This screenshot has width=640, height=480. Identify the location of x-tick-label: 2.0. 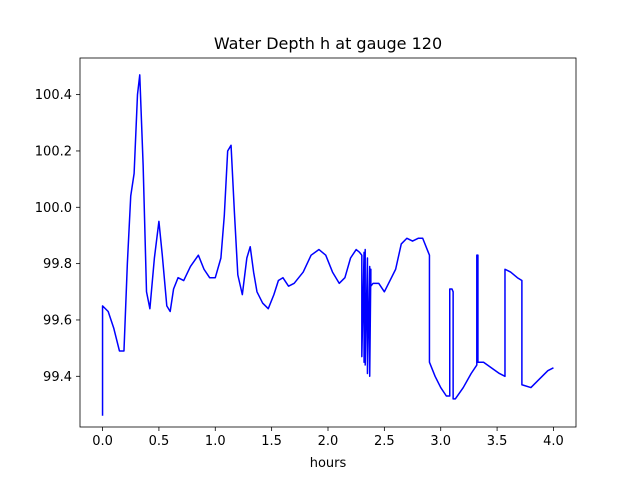
(328, 441).